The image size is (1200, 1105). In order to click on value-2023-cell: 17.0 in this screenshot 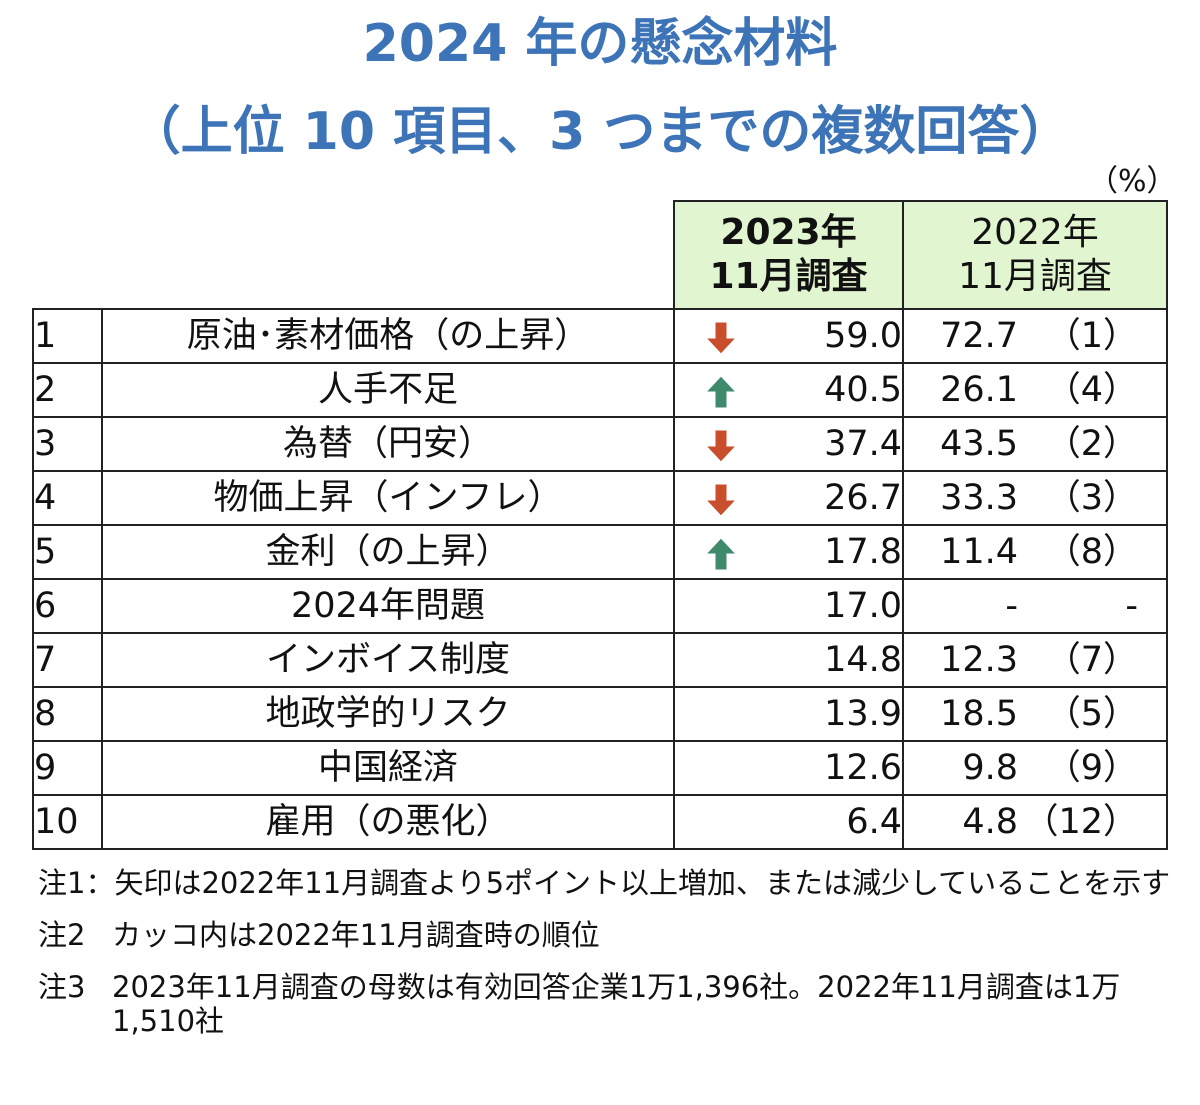, I will do `click(788, 606)`.